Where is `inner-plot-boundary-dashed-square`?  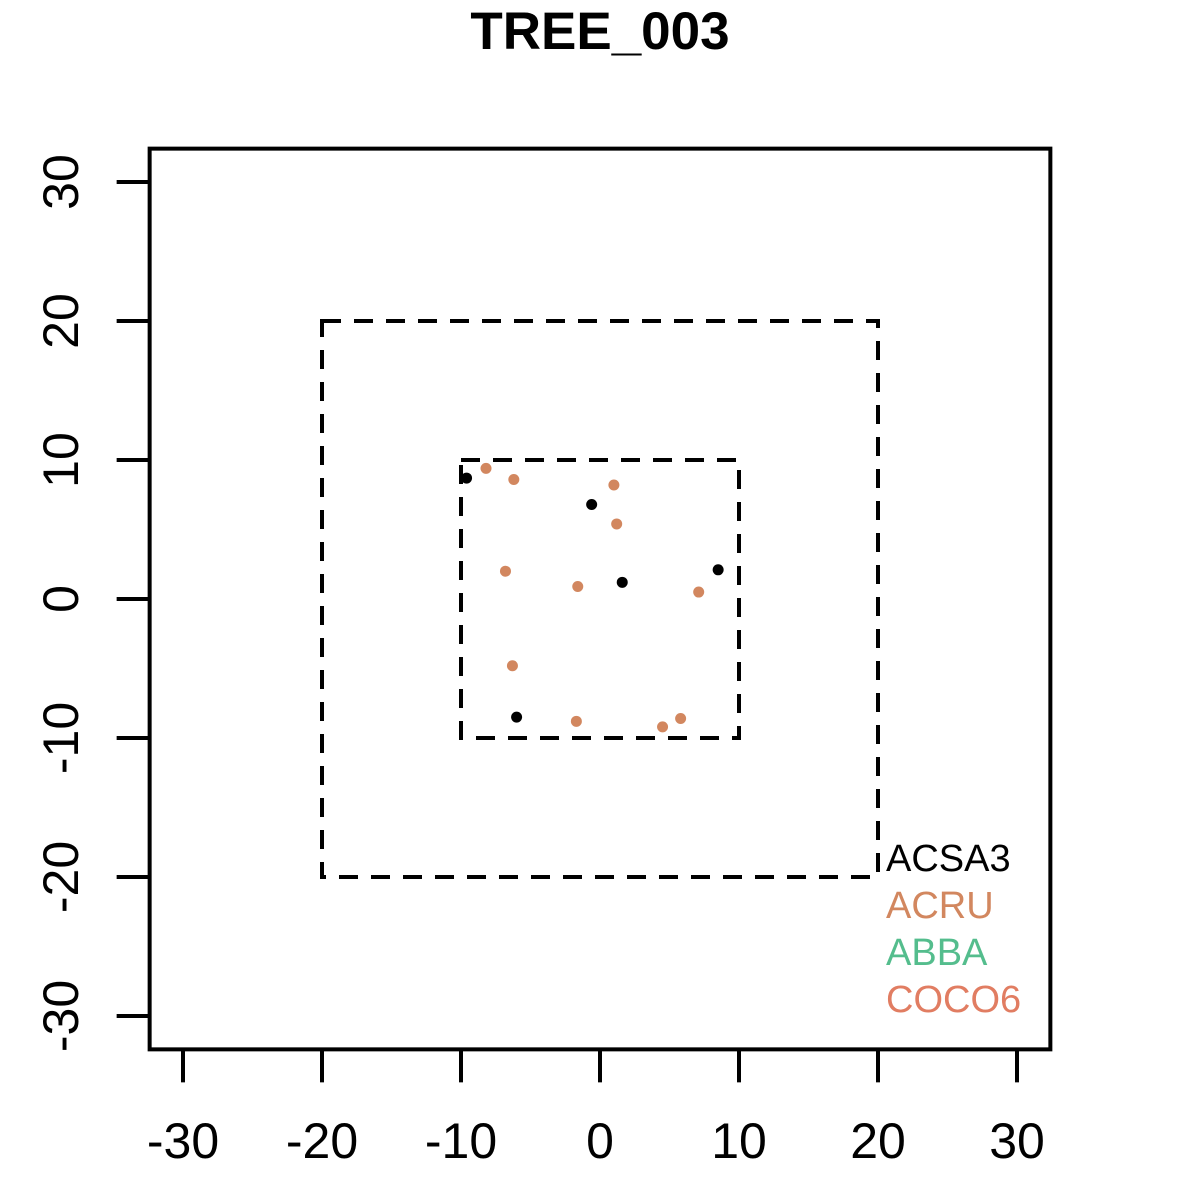 inner-plot-boundary-dashed-square is located at coordinates (600, 599).